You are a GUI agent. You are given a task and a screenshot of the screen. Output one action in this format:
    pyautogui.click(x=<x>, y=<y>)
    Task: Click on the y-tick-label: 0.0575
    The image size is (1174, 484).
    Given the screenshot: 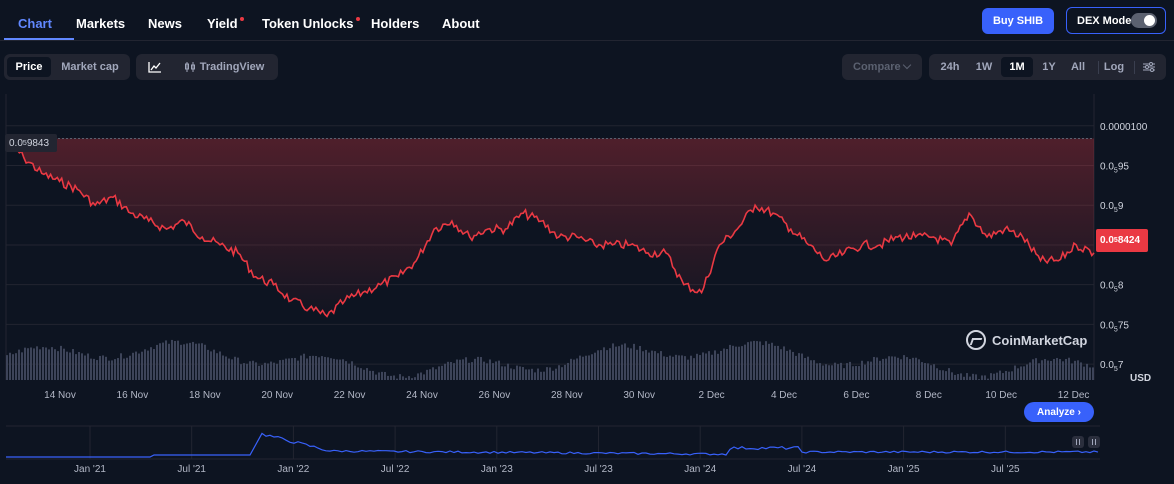 What is the action you would take?
    pyautogui.click(x=1114, y=326)
    